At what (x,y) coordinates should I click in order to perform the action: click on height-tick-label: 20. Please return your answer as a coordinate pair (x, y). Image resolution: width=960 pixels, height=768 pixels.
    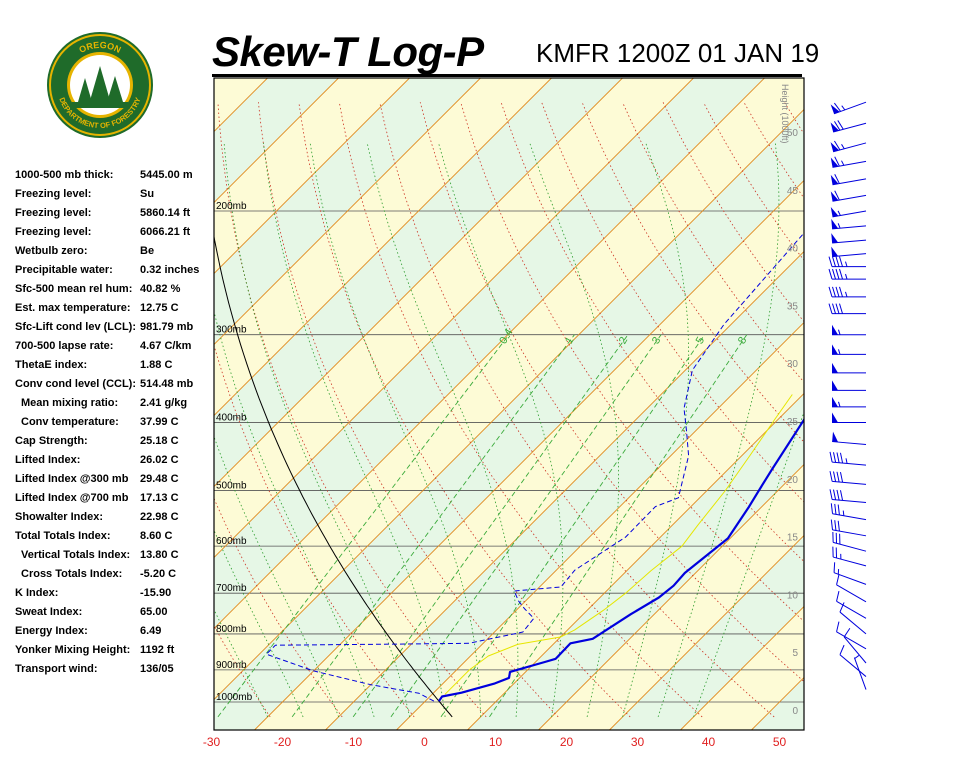
    Looking at the image, I should click on (793, 480).